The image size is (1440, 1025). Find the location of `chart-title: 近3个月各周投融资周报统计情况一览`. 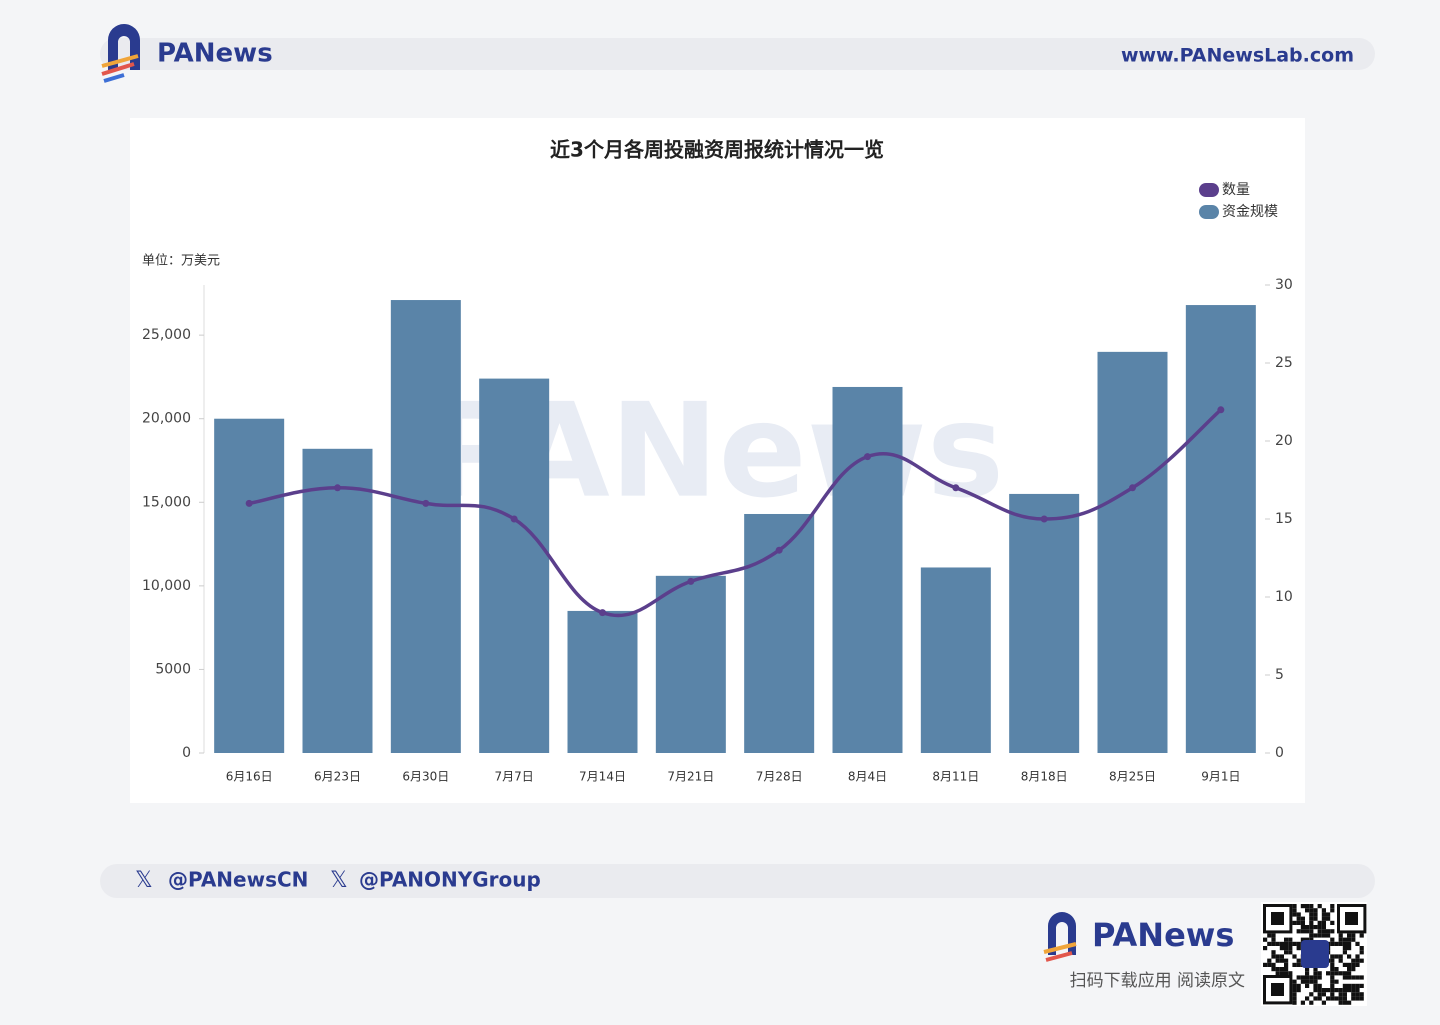

chart-title: 近3个月各周投融资周报统计情况一览 is located at coordinates (717, 150).